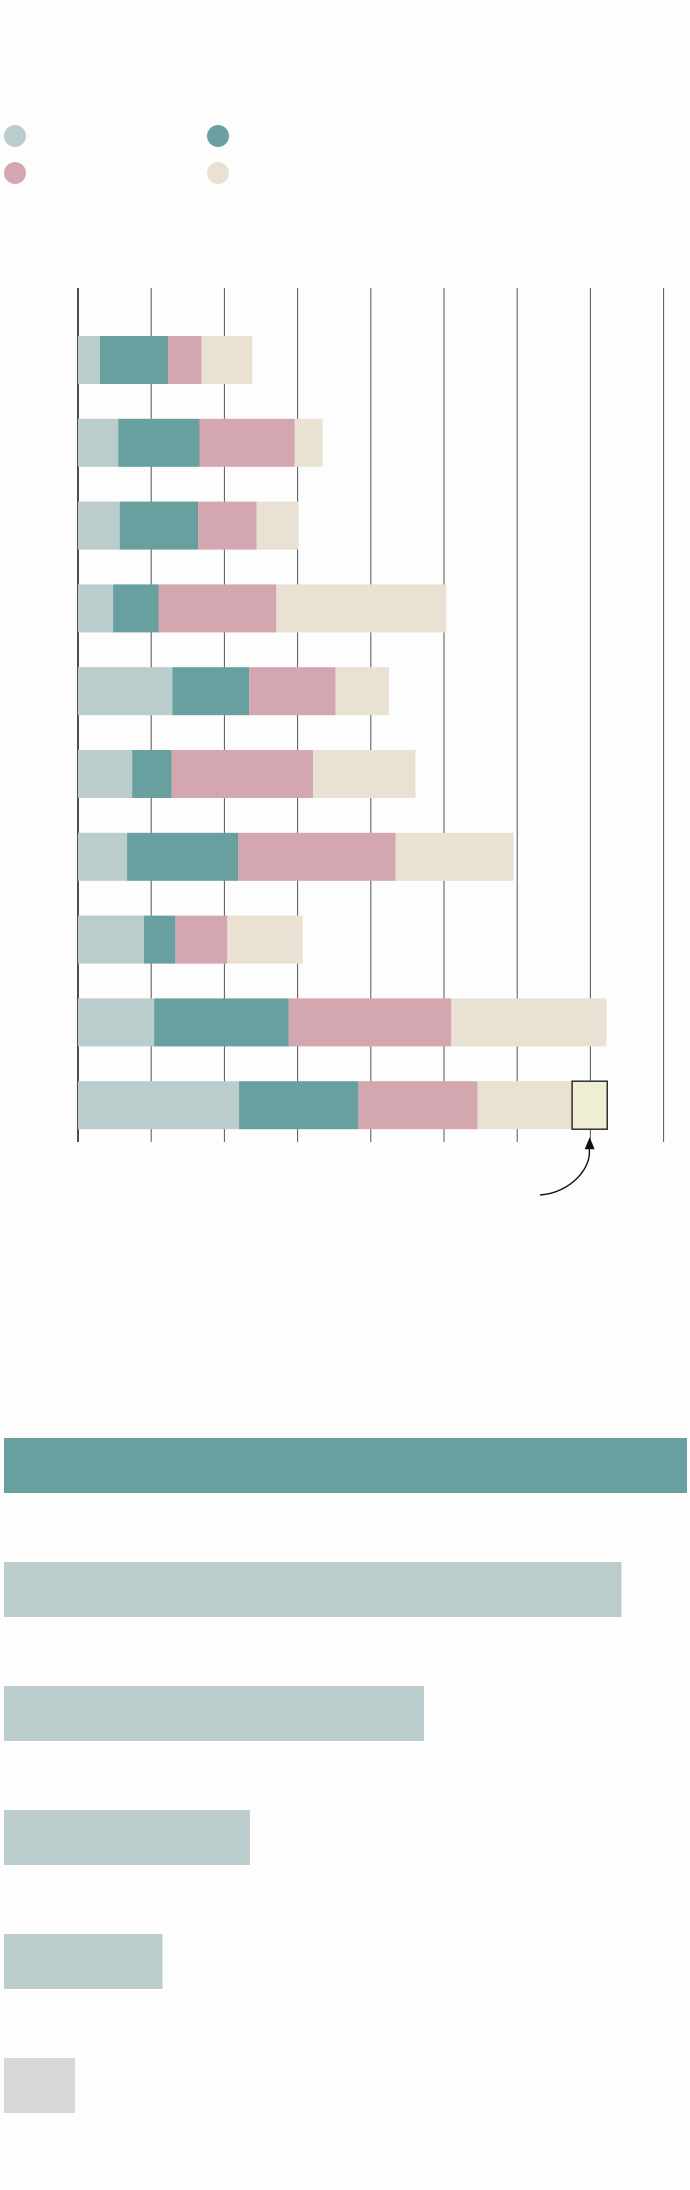 The height and width of the screenshot is (2190, 690). I want to click on highlight-callout, so click(567, 1166).